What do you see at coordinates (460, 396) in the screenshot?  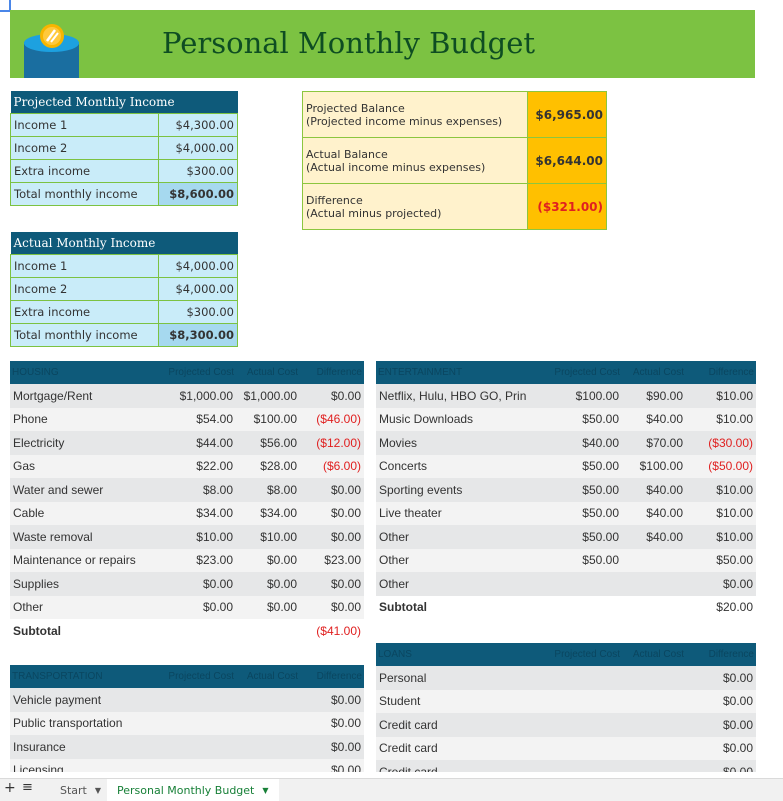 I see `expense-label: Netflix, Hulu, HBO GO, Prin` at bounding box center [460, 396].